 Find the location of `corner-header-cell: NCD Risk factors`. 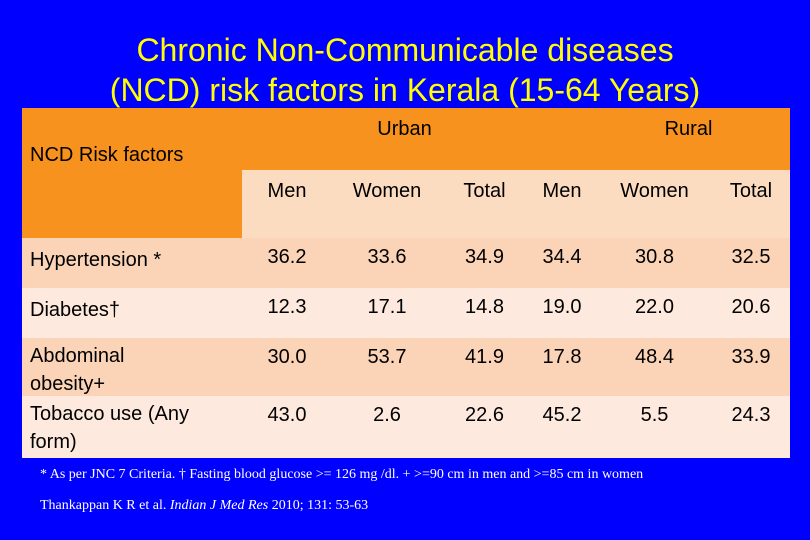

corner-header-cell: NCD Risk factors is located at coordinates (132, 173).